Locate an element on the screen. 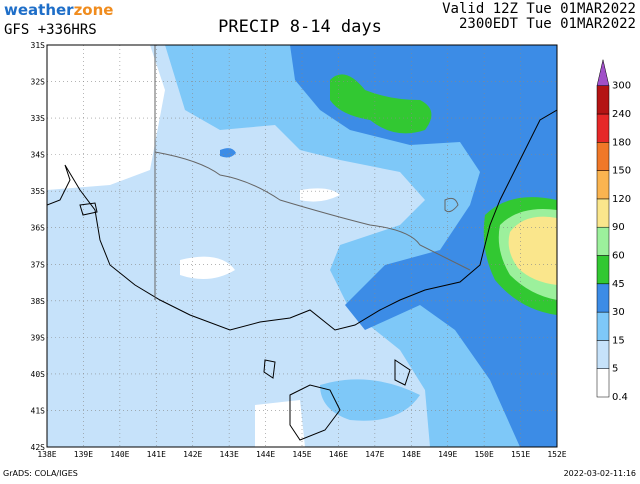 The image size is (640, 484). lat-label: 38S is located at coordinates (38, 301).